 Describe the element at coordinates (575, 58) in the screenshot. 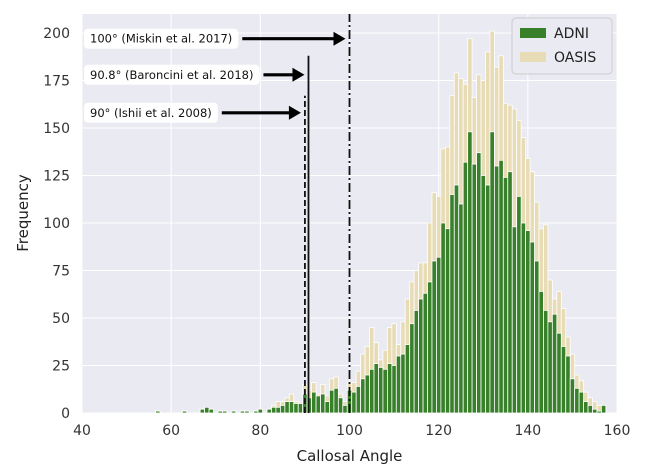

I see `legend-label-oasis: OASIS` at that location.